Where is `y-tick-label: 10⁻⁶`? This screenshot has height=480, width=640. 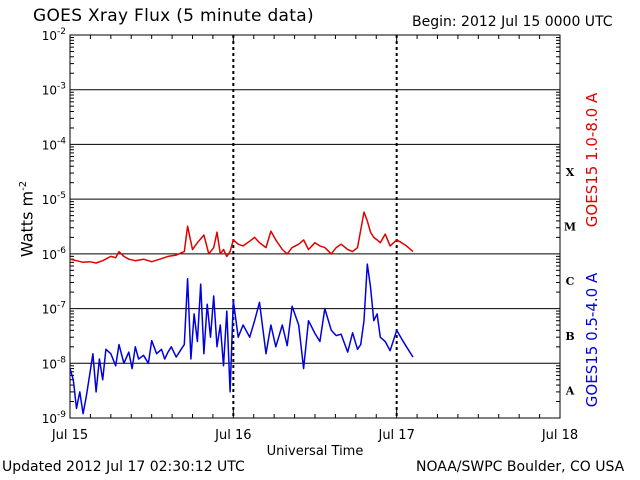 y-tick-label: 10⁻⁶ is located at coordinates (54, 254).